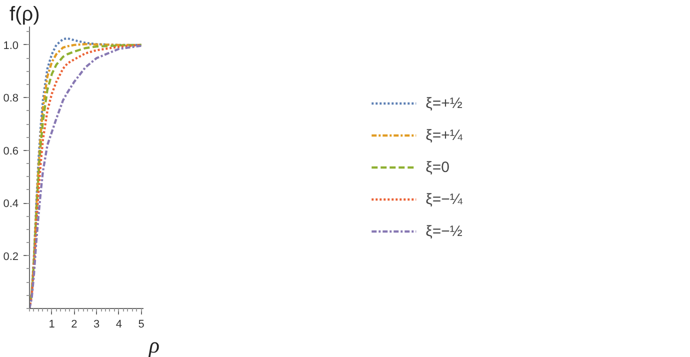 Image resolution: width=690 pixels, height=357 pixels. I want to click on legend-label: ξ=−¼, so click(444, 199).